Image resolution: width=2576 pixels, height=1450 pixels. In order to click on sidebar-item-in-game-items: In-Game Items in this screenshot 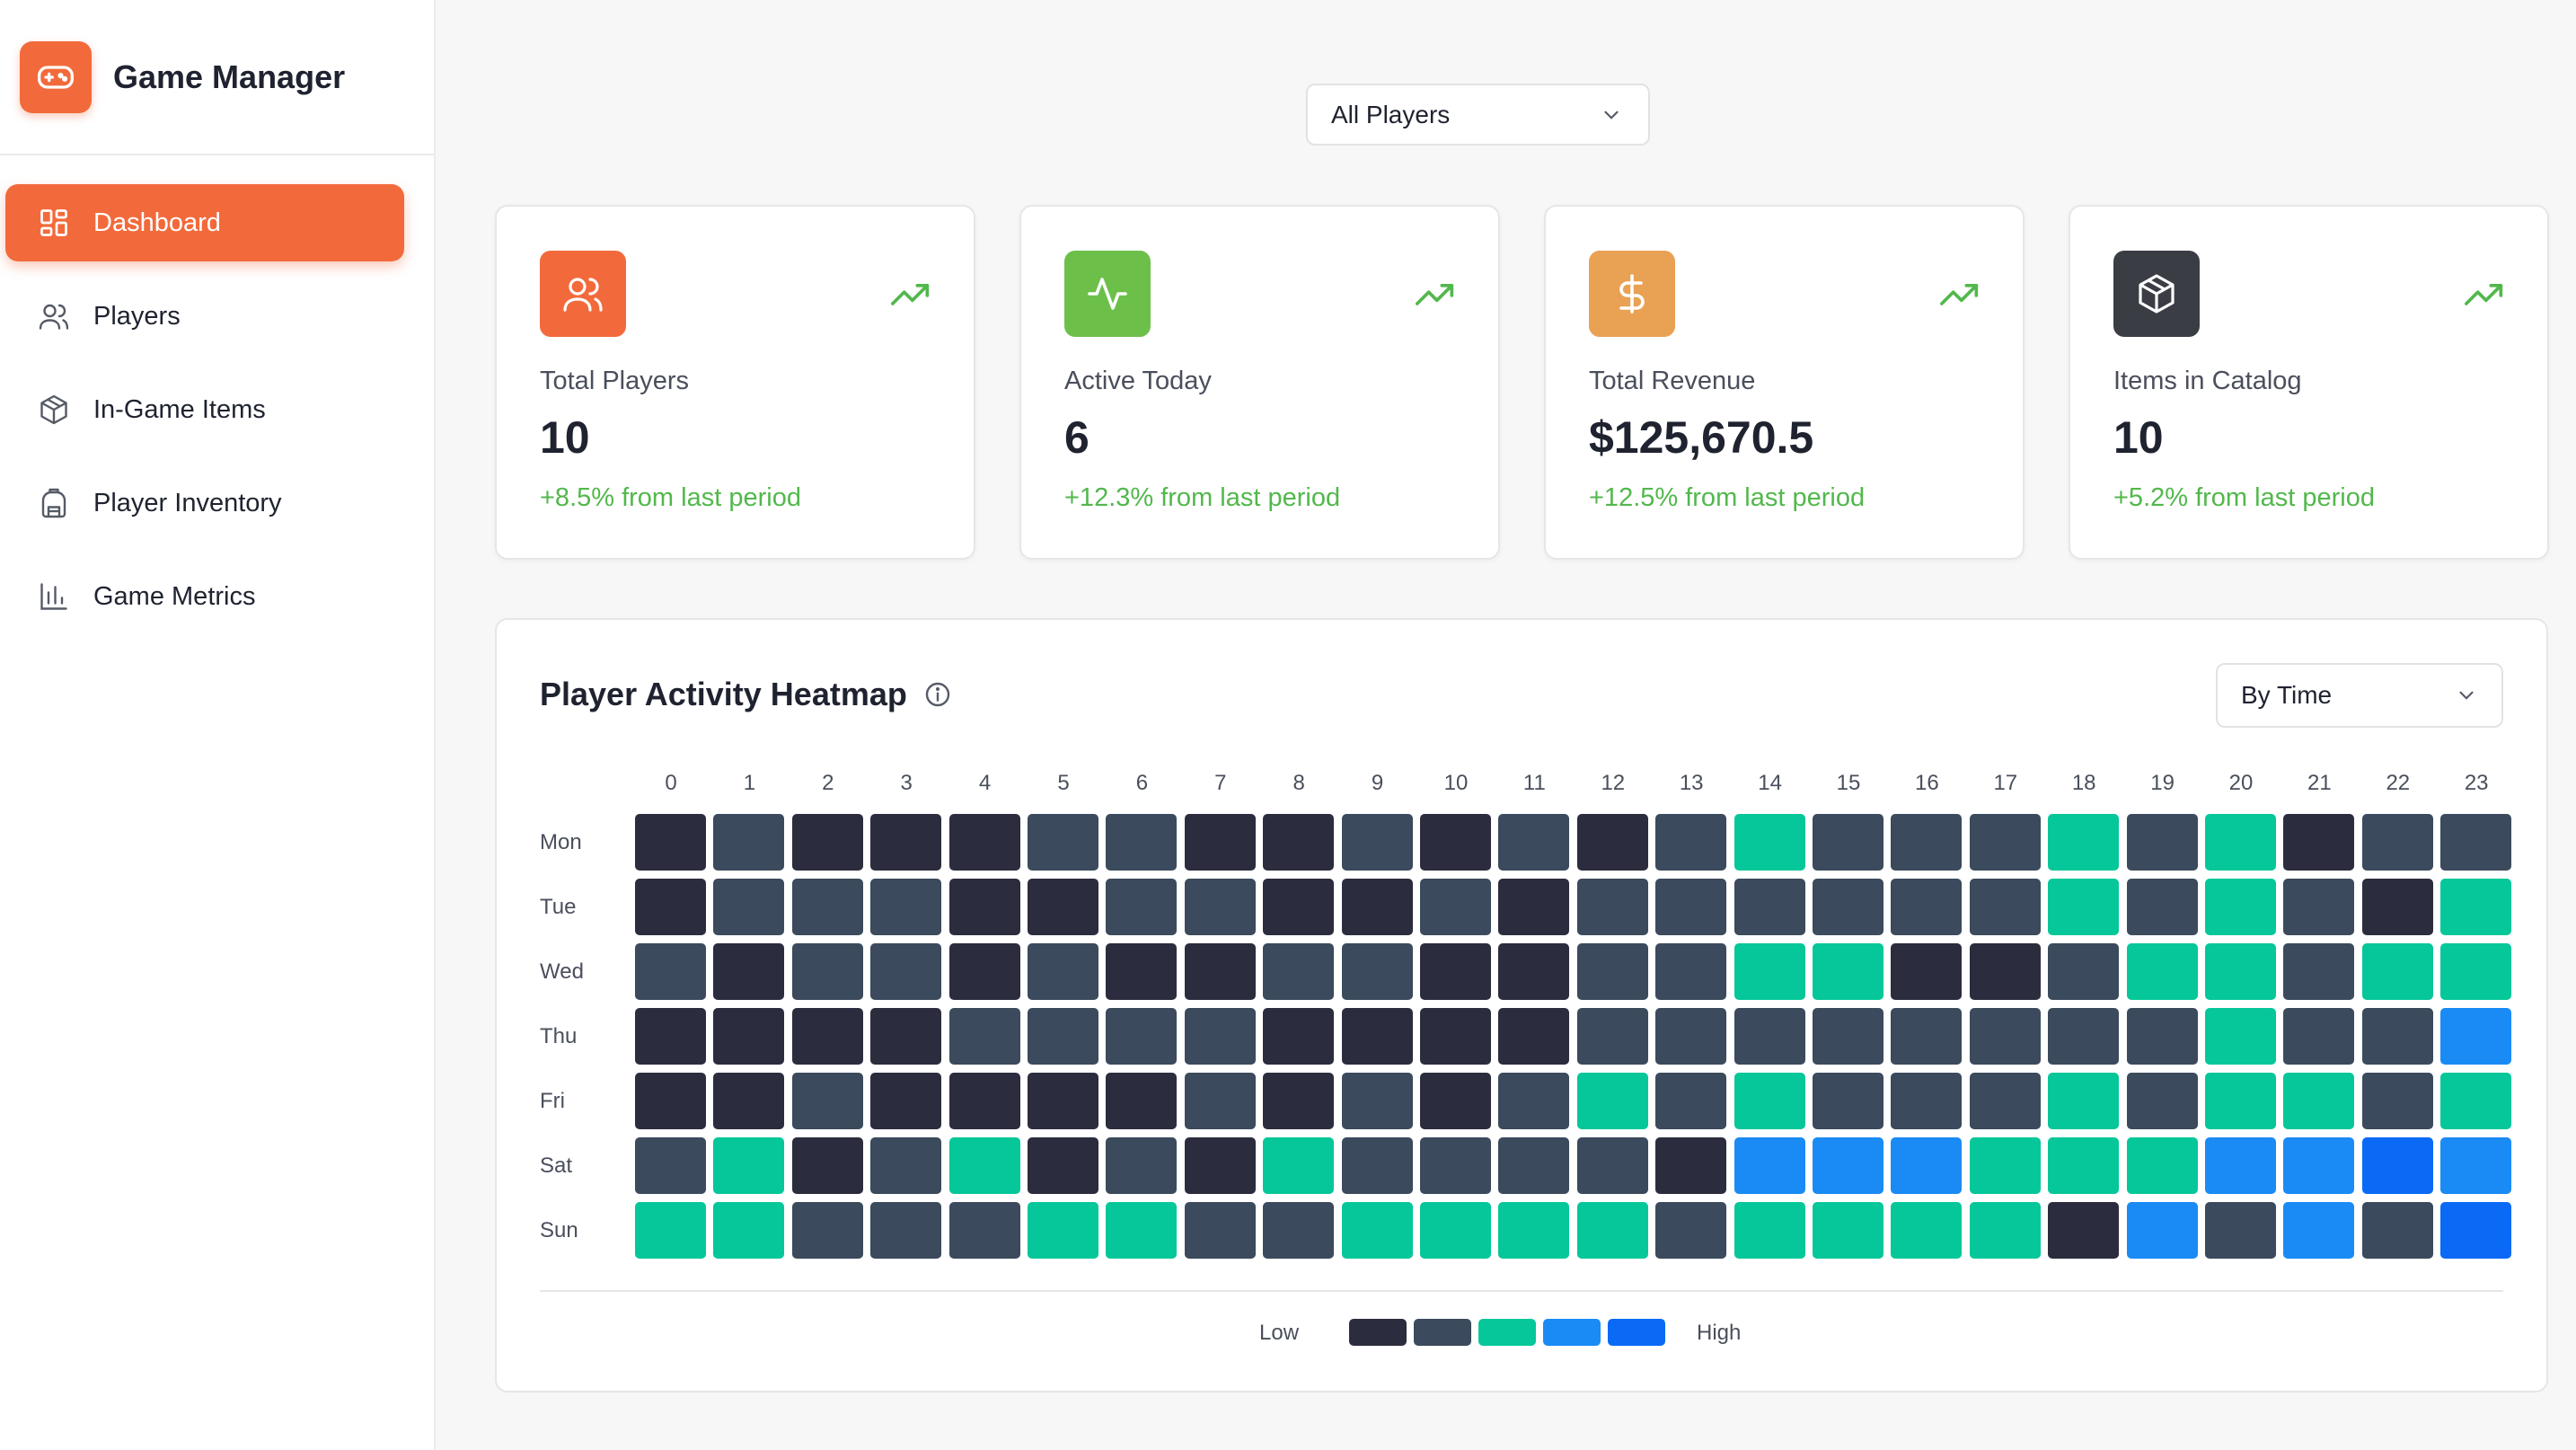, I will do `click(204, 409)`.